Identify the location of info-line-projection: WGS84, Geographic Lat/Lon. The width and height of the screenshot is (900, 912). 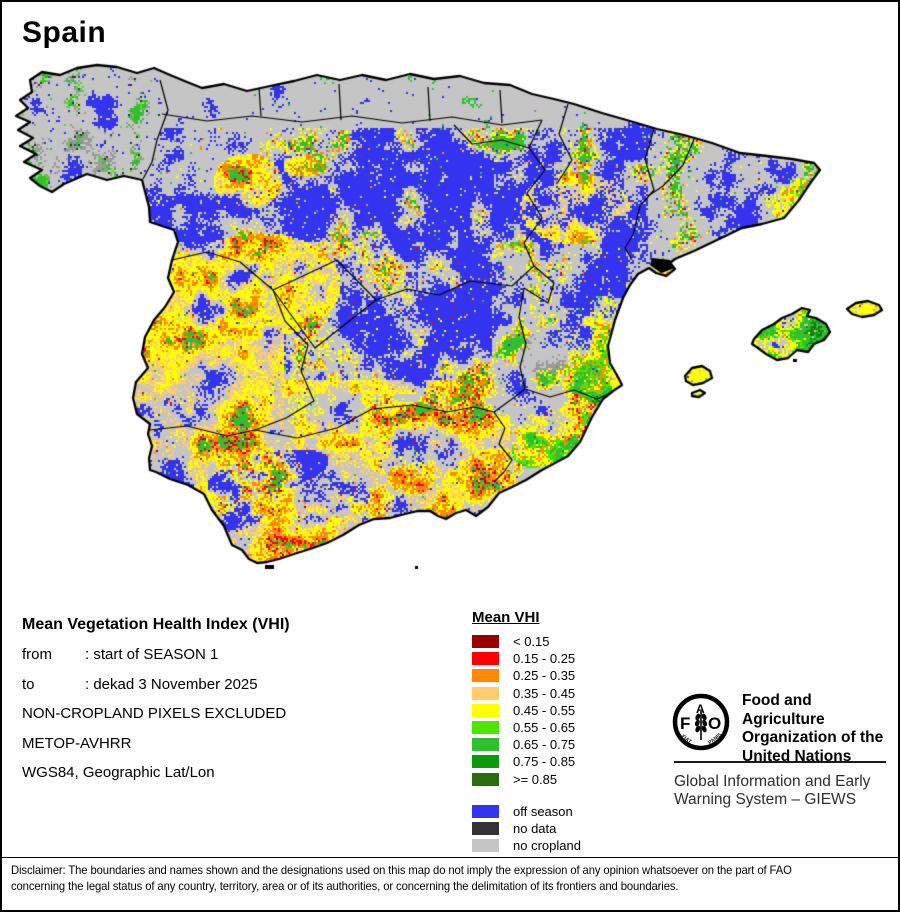
(118, 772).